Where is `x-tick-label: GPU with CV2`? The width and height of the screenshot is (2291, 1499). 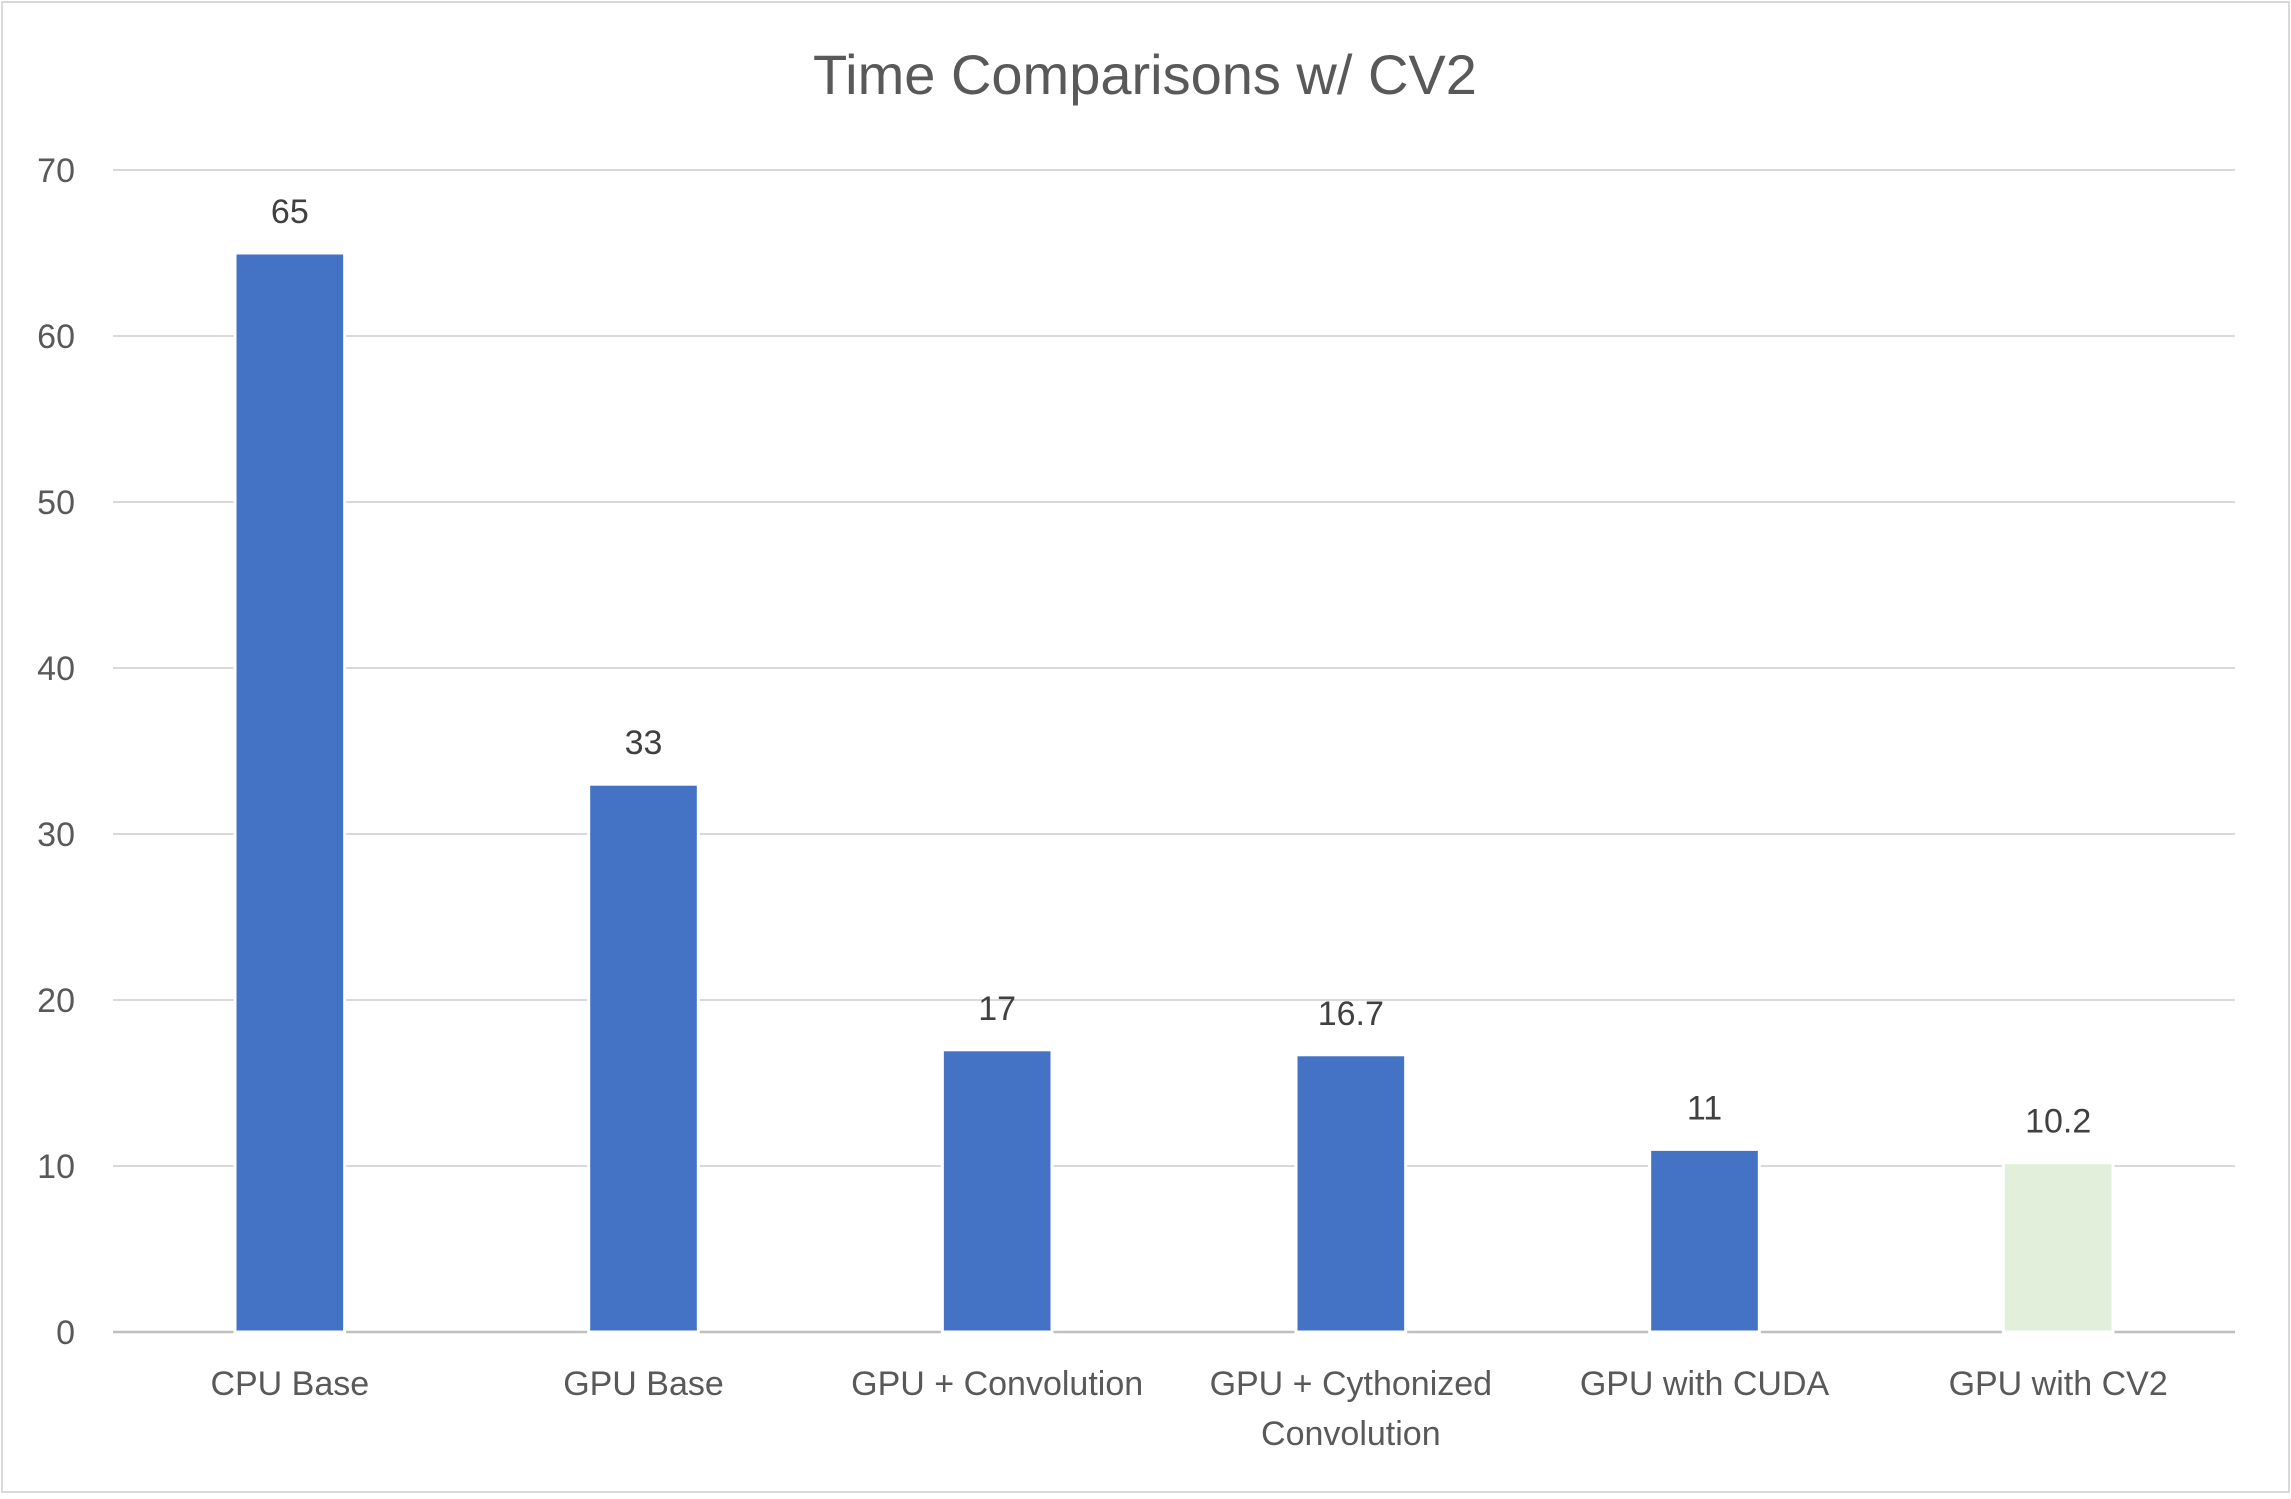
x-tick-label: GPU with CV2 is located at coordinates (2058, 1384).